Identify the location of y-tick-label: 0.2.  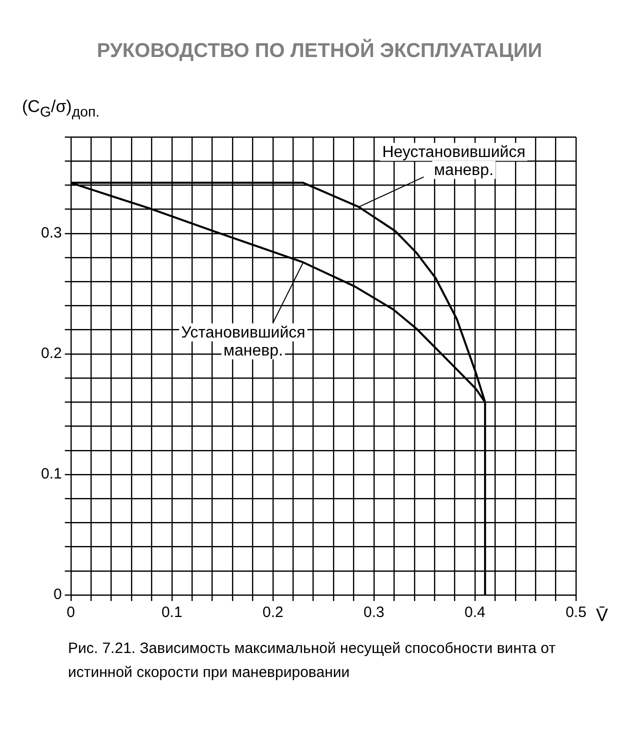
(51, 353).